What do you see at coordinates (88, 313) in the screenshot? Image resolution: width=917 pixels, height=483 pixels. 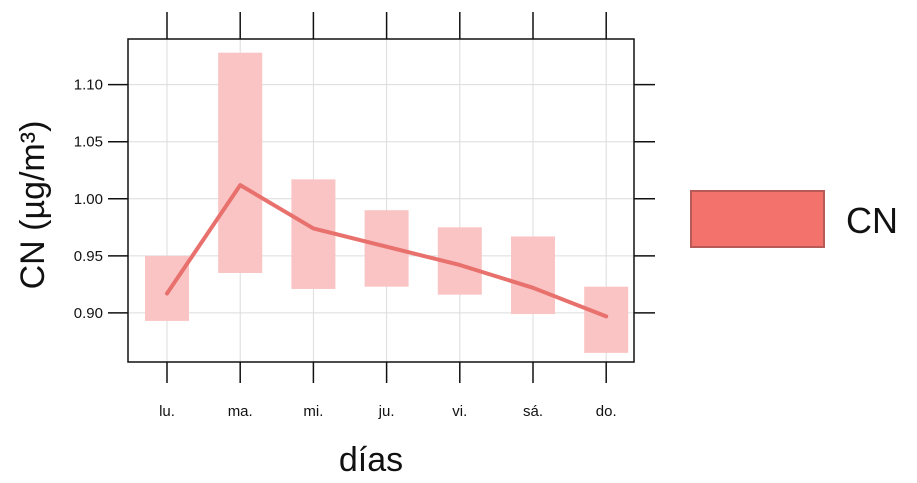 I see `y-tick-label: 0.90` at bounding box center [88, 313].